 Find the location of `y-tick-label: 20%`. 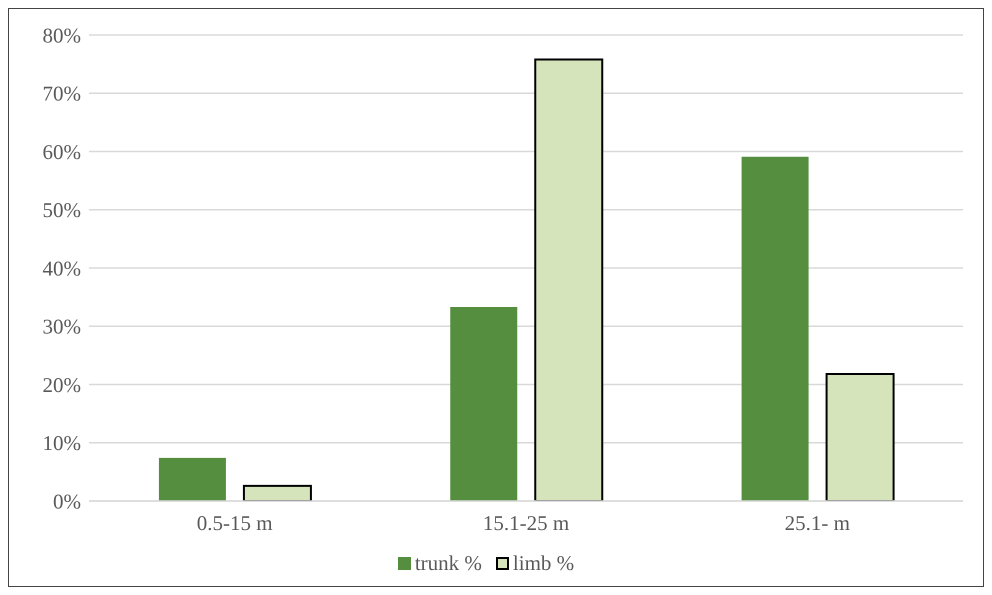

y-tick-label: 20% is located at coordinates (61, 384).